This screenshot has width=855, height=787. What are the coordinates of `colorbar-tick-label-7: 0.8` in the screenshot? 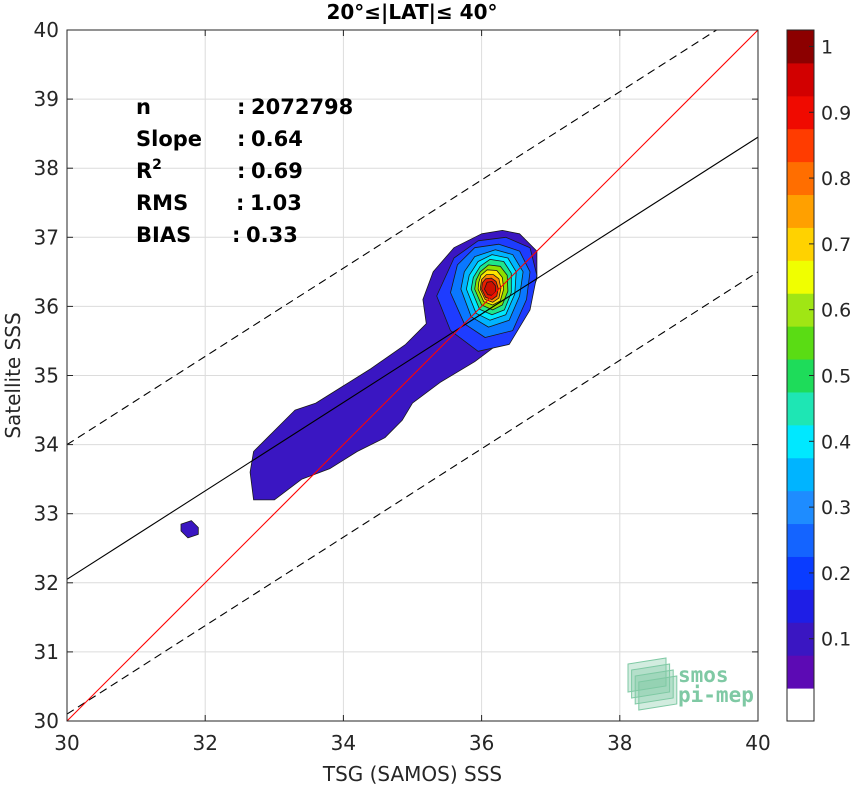 It's located at (836, 179).